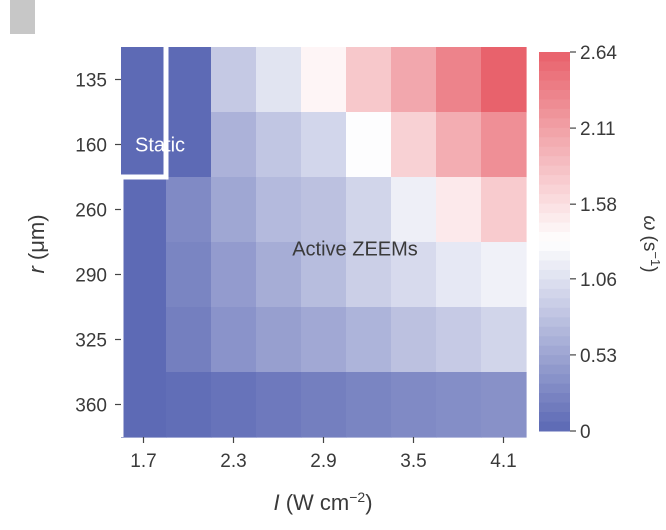  I want to click on y-tick-label: 260, so click(91, 211).